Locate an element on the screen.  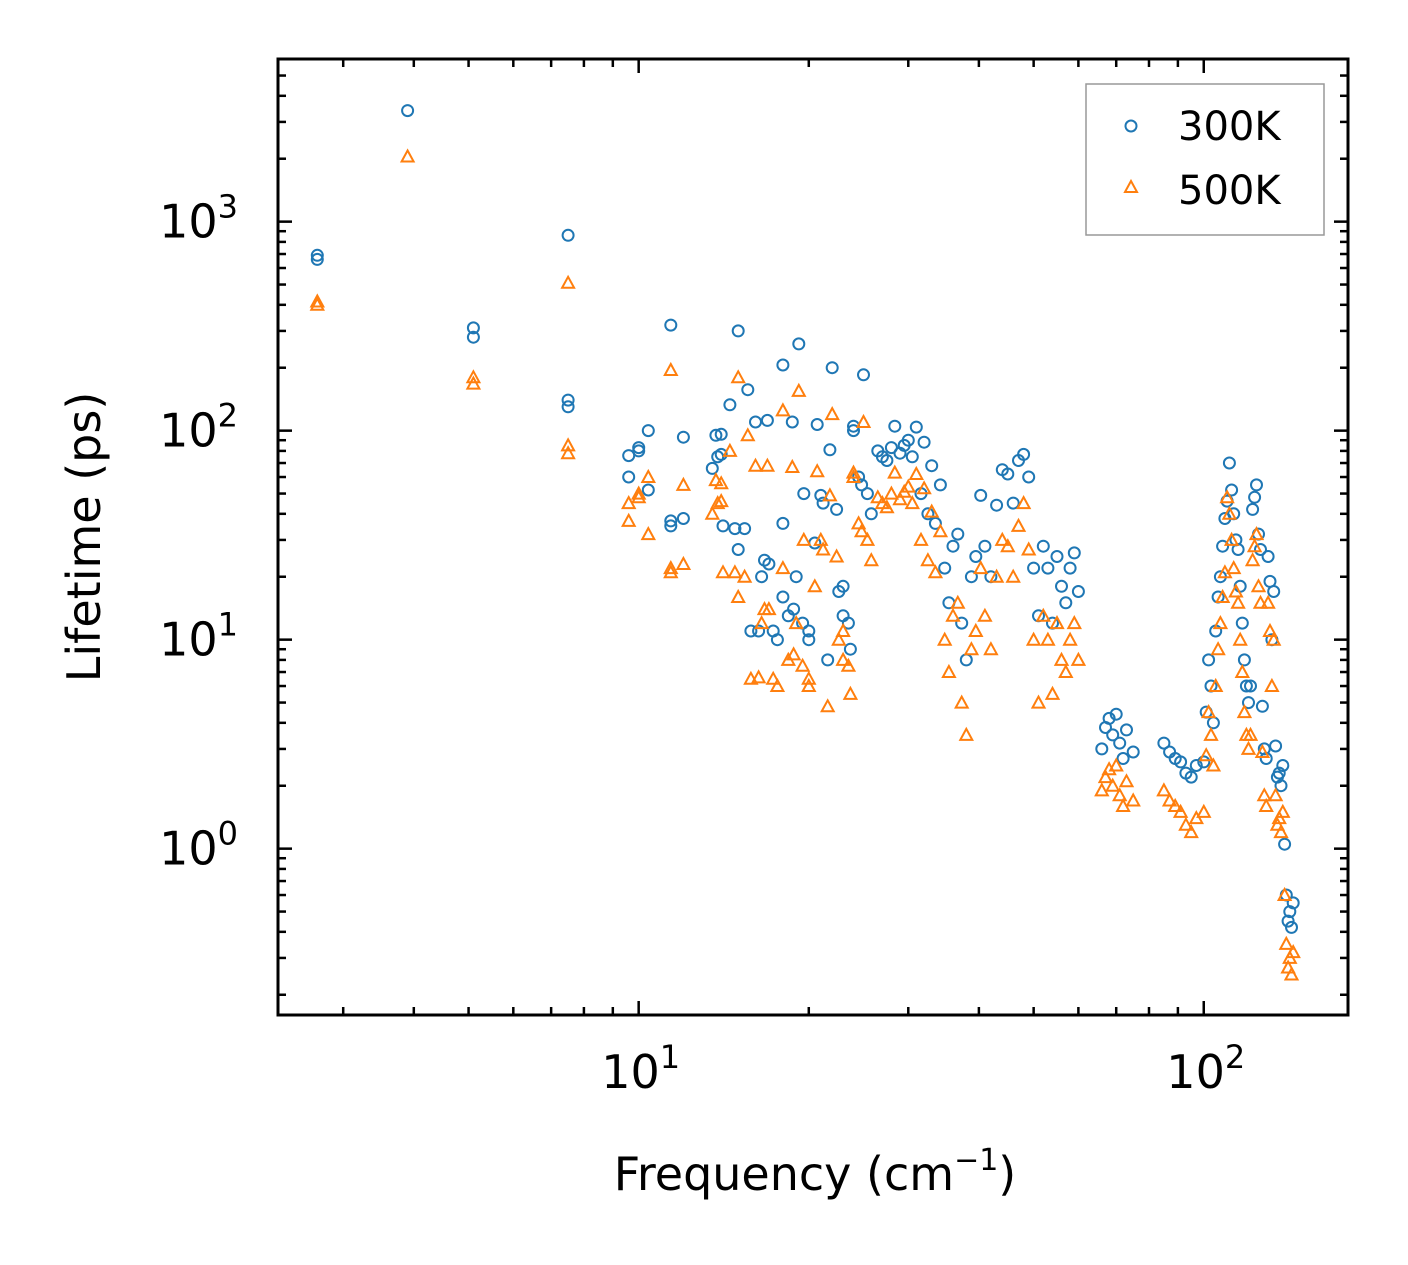
legend-frame is located at coordinates (1205, 159).